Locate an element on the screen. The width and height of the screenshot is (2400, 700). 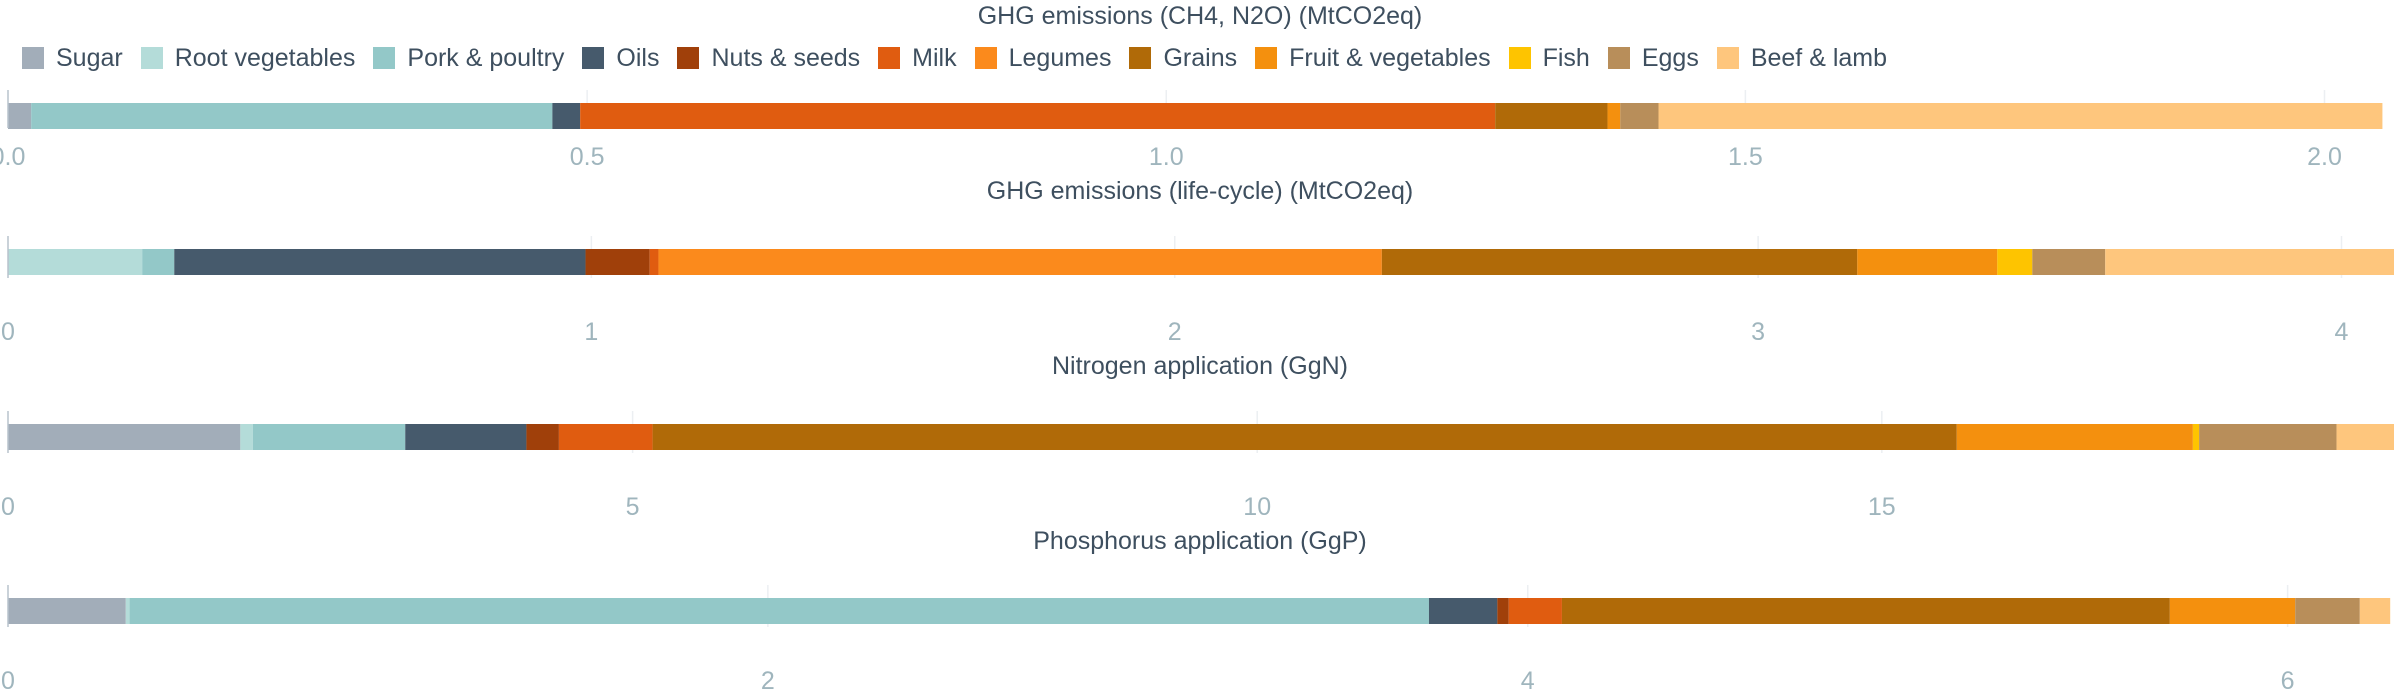
legend-item-legumes: Legumes is located at coordinates (1043, 58).